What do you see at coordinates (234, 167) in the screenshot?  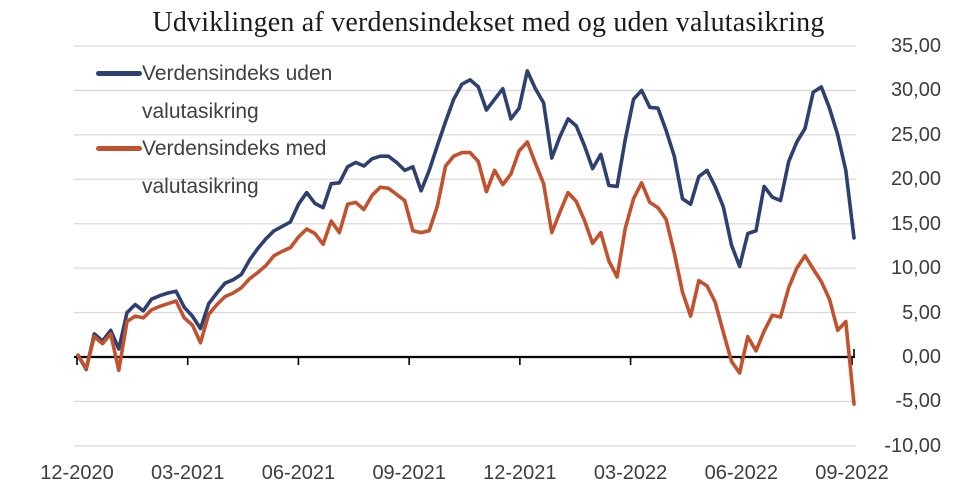 I see `legend-label-med: Verdensindeks med valutasikring` at bounding box center [234, 167].